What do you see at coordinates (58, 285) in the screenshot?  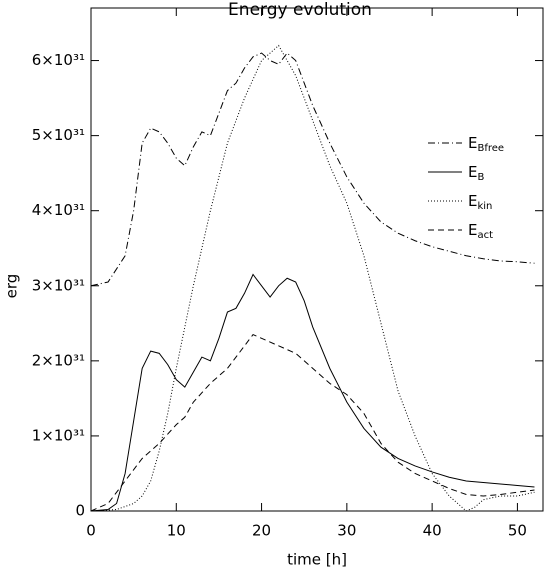 I see `y-tick-label: 3×10³¹` at bounding box center [58, 285].